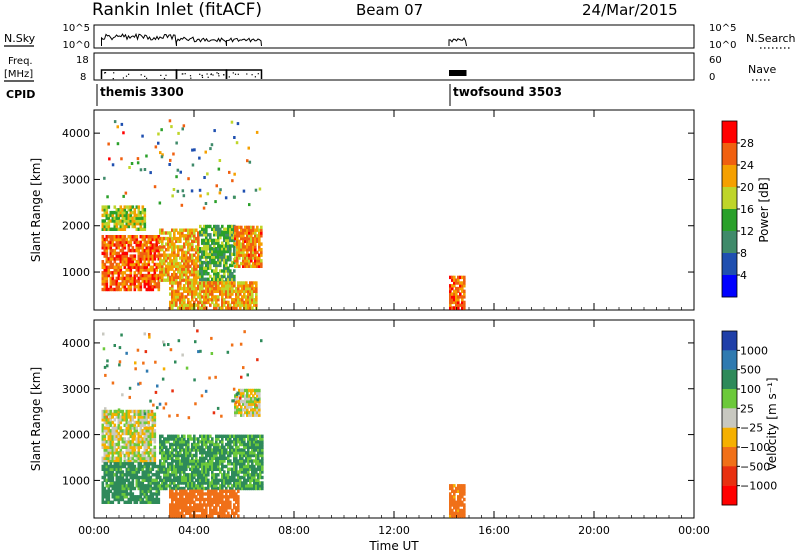 The image size is (800, 554). Describe the element at coordinates (747, 187) in the screenshot. I see `colorbar-tick-label: 20` at that location.